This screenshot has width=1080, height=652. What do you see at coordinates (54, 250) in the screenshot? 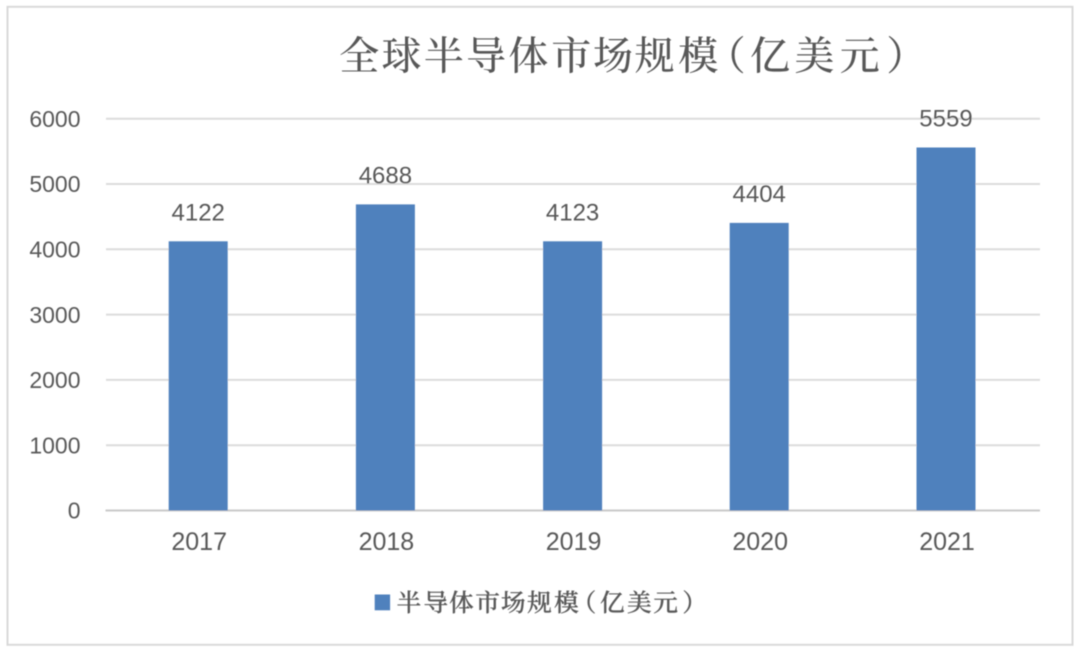
I see `svg-text: 4000` at bounding box center [54, 250].